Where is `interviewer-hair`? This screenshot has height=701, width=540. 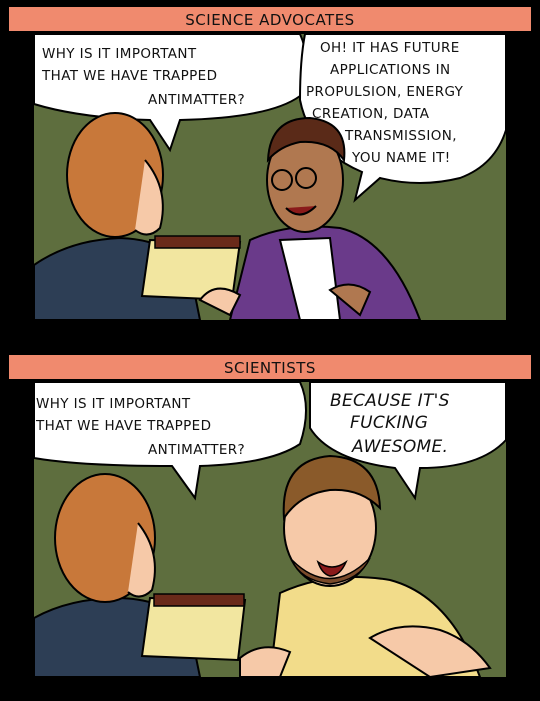 interviewer-hair is located at coordinates (105, 538).